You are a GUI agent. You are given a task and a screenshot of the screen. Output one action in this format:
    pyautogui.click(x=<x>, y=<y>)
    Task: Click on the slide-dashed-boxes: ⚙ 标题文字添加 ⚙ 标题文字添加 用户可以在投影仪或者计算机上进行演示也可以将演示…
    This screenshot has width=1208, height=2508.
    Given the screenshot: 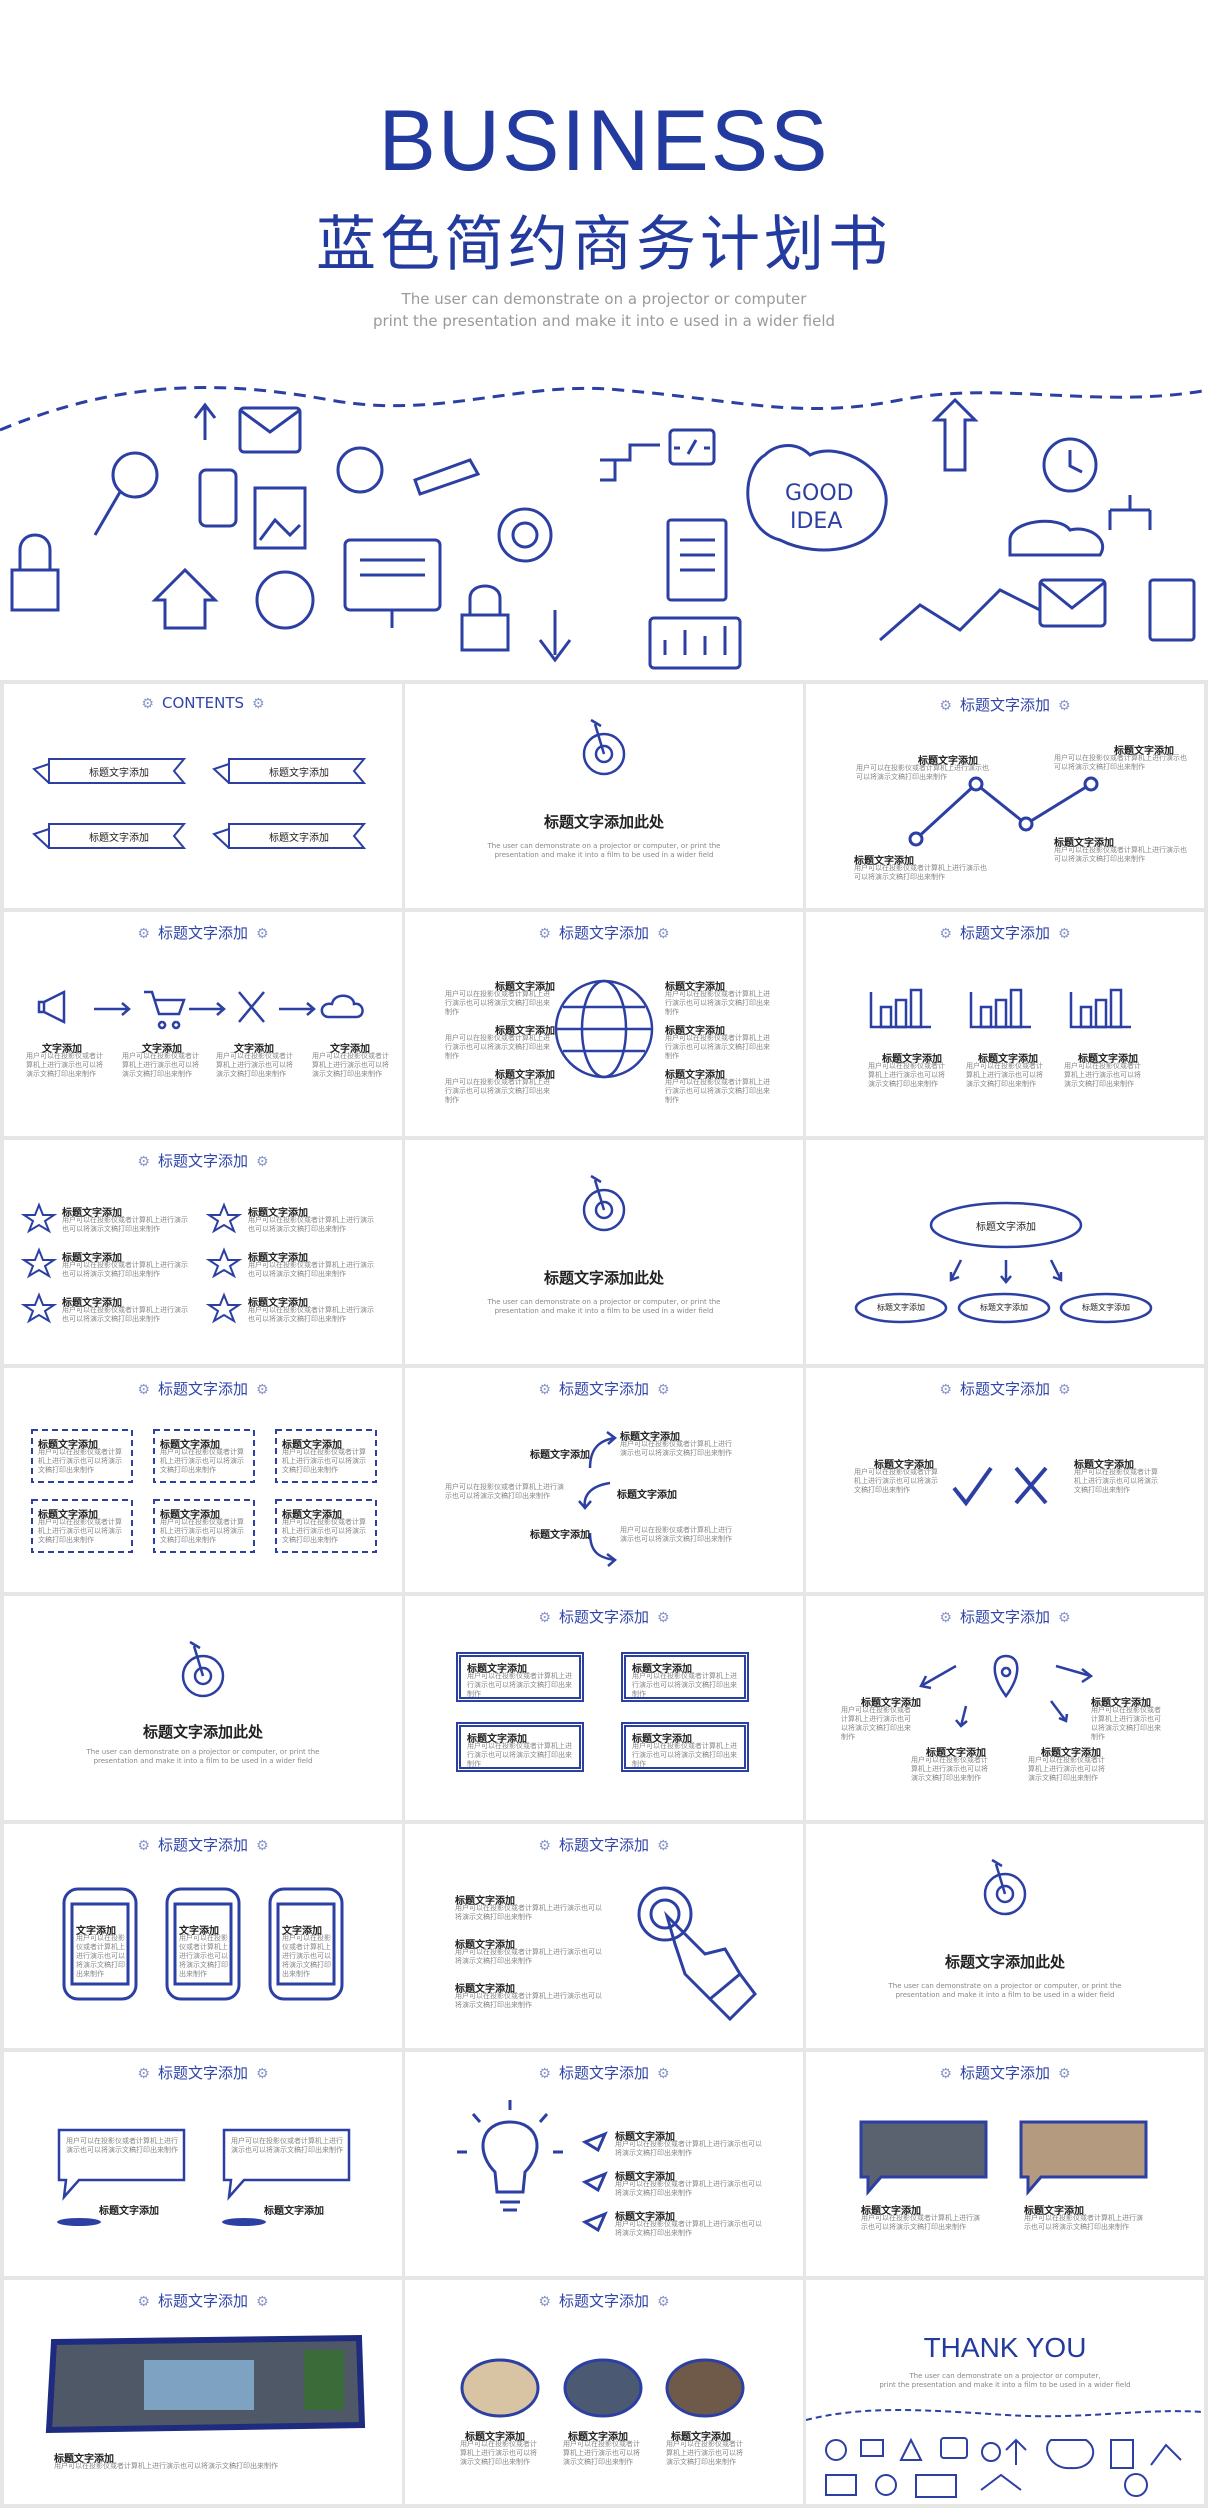 What is the action you would take?
    pyautogui.click(x=203, y=1480)
    